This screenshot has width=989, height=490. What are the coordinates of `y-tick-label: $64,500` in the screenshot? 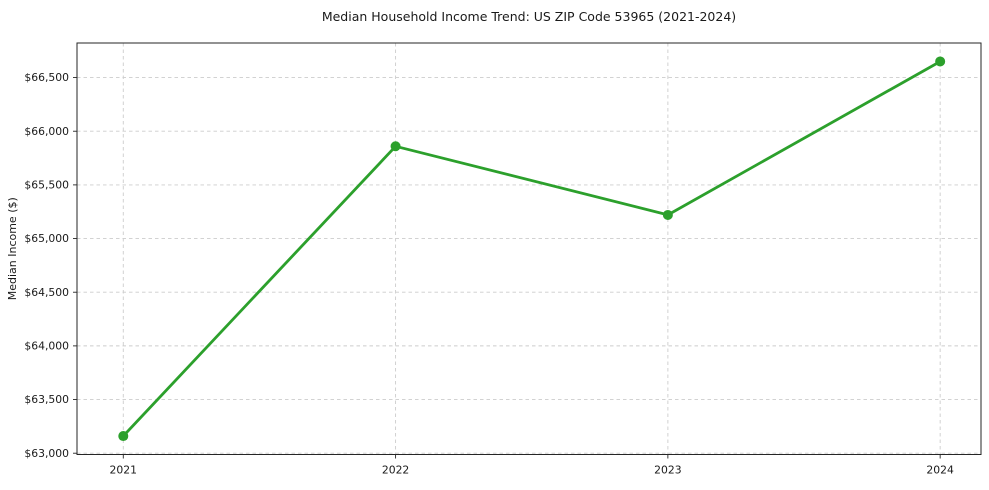 It's located at (46, 292).